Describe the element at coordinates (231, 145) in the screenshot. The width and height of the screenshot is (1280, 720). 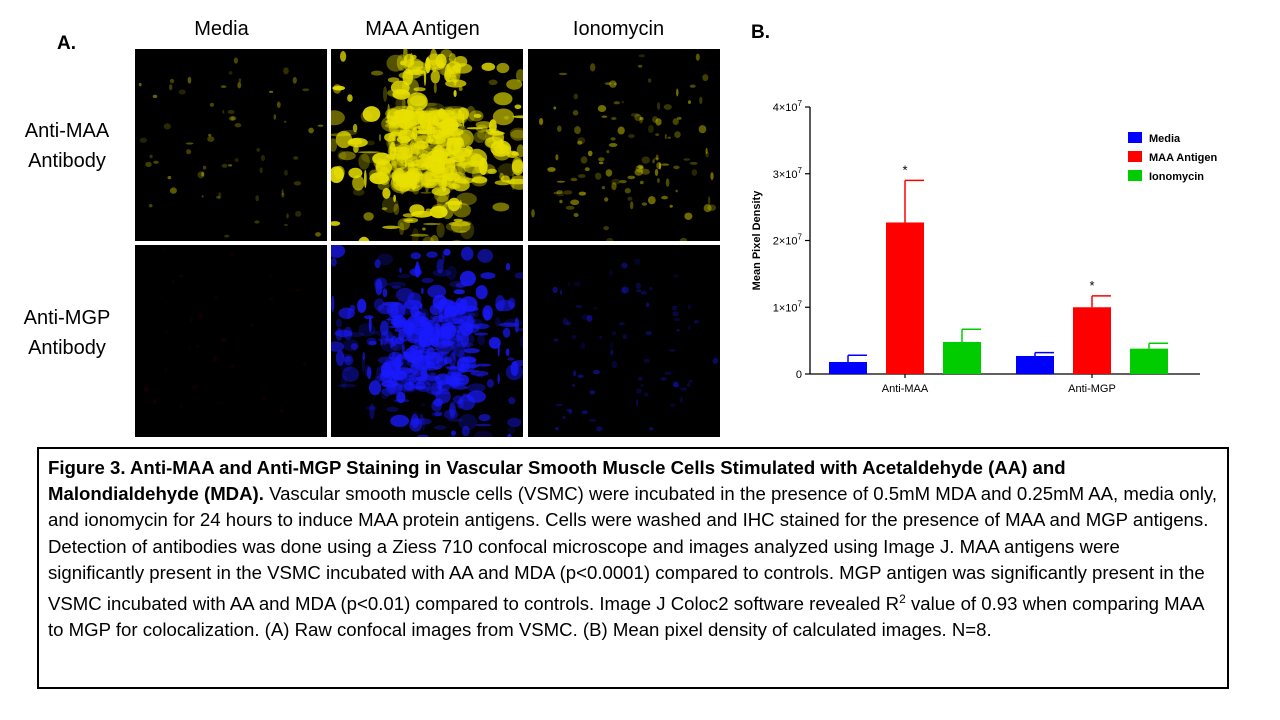
I see `micrograph-background` at that location.